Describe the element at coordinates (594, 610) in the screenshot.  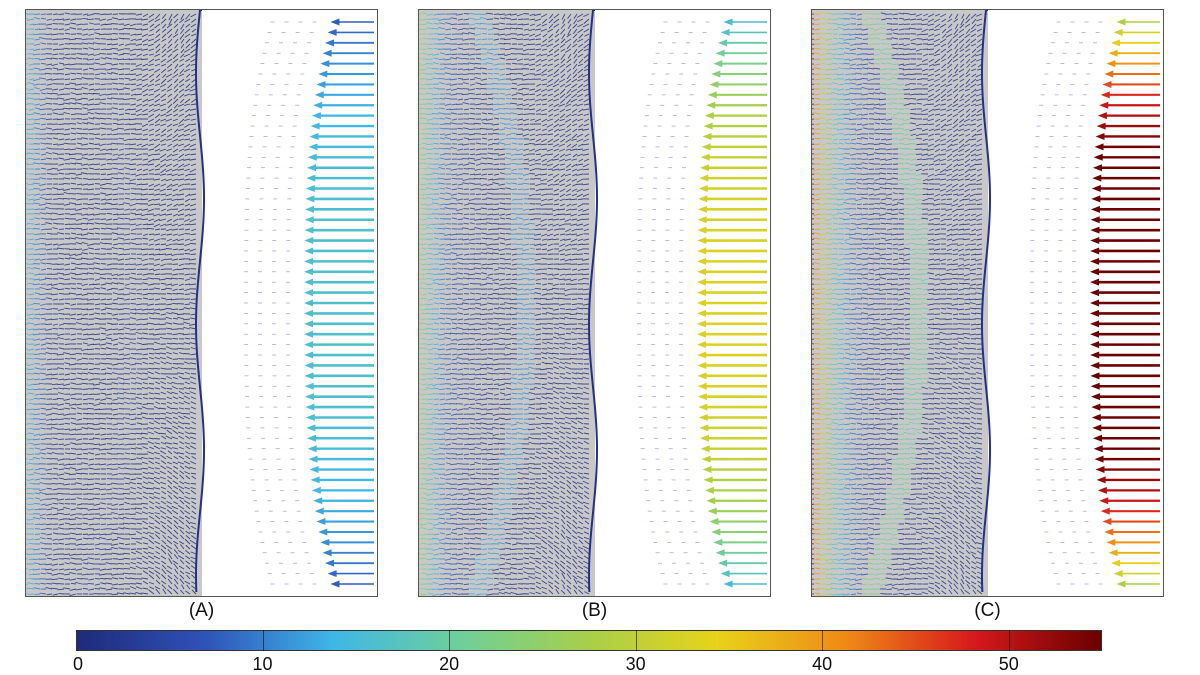
I see `panel-label-b: (B)` at that location.